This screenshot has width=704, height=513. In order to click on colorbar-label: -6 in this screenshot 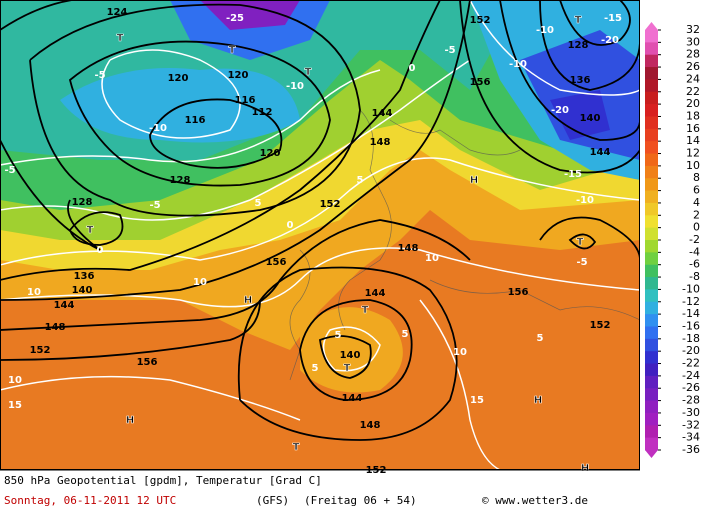, I will do `click(694, 264)`.